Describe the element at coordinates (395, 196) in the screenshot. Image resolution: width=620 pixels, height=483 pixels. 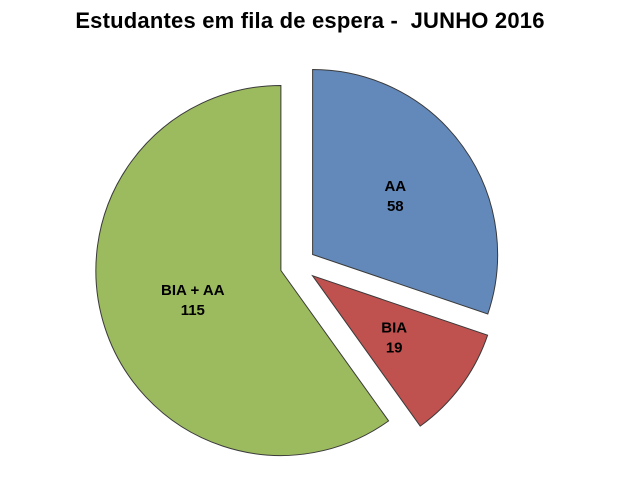
I see `slice-label-aa: AA 58` at that location.